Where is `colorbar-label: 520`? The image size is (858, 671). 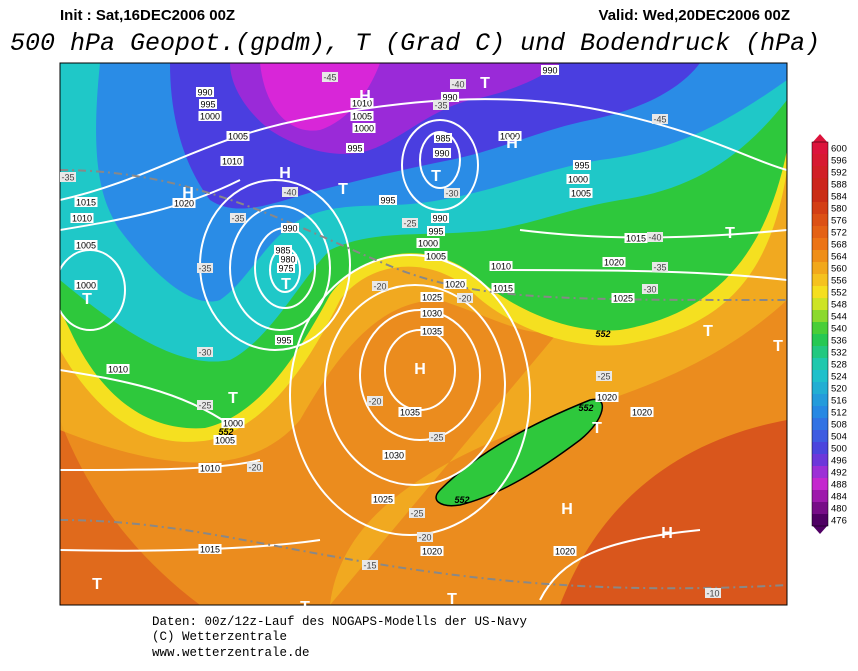 colorbar-label: 520 is located at coordinates (839, 389).